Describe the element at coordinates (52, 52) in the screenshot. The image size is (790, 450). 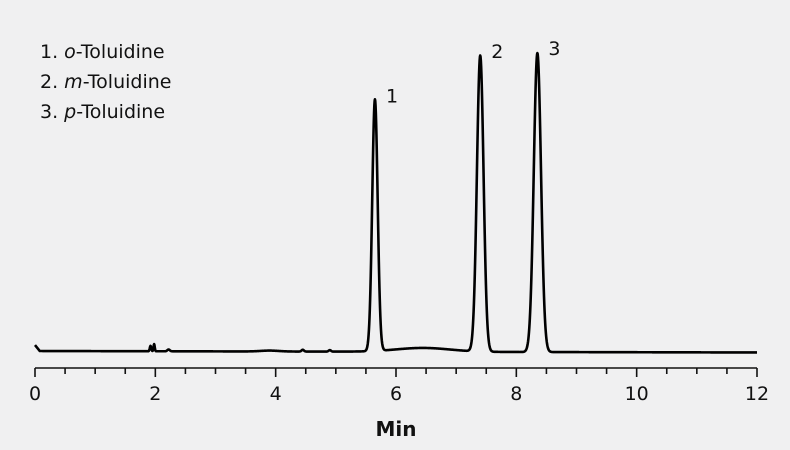
I see `legend-number: 1.` at that location.